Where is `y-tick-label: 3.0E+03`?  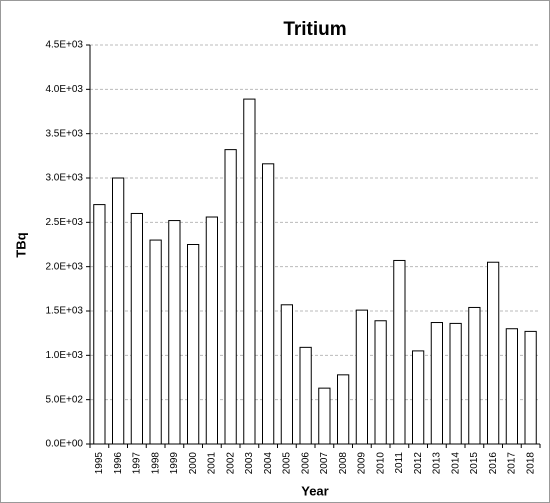 y-tick-label: 3.0E+03 is located at coordinates (64, 178).